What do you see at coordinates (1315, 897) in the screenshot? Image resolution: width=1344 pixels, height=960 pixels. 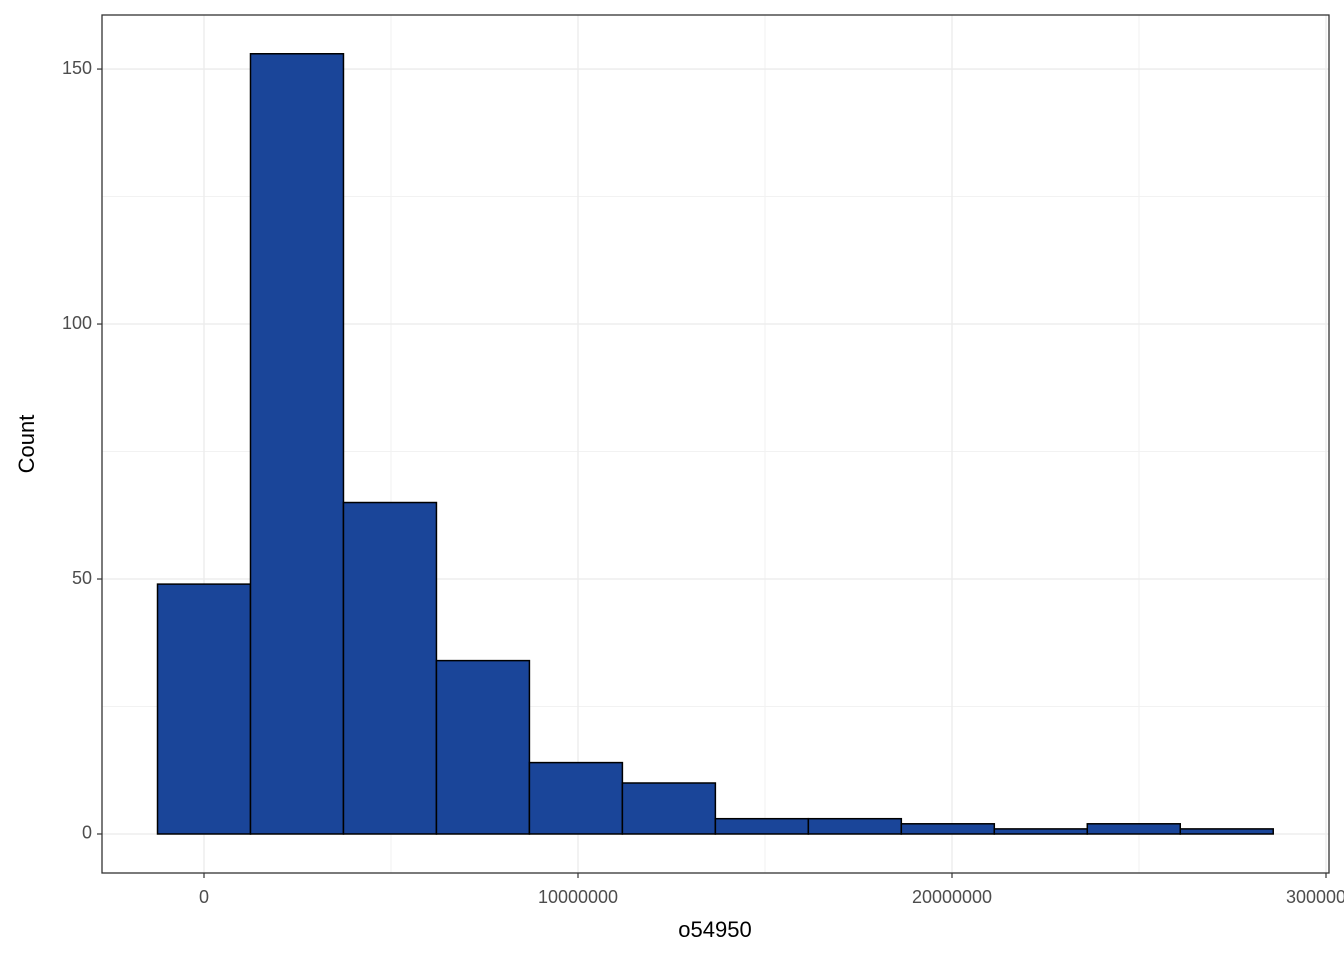 I see `x-tick-label: 30000000` at bounding box center [1315, 897].